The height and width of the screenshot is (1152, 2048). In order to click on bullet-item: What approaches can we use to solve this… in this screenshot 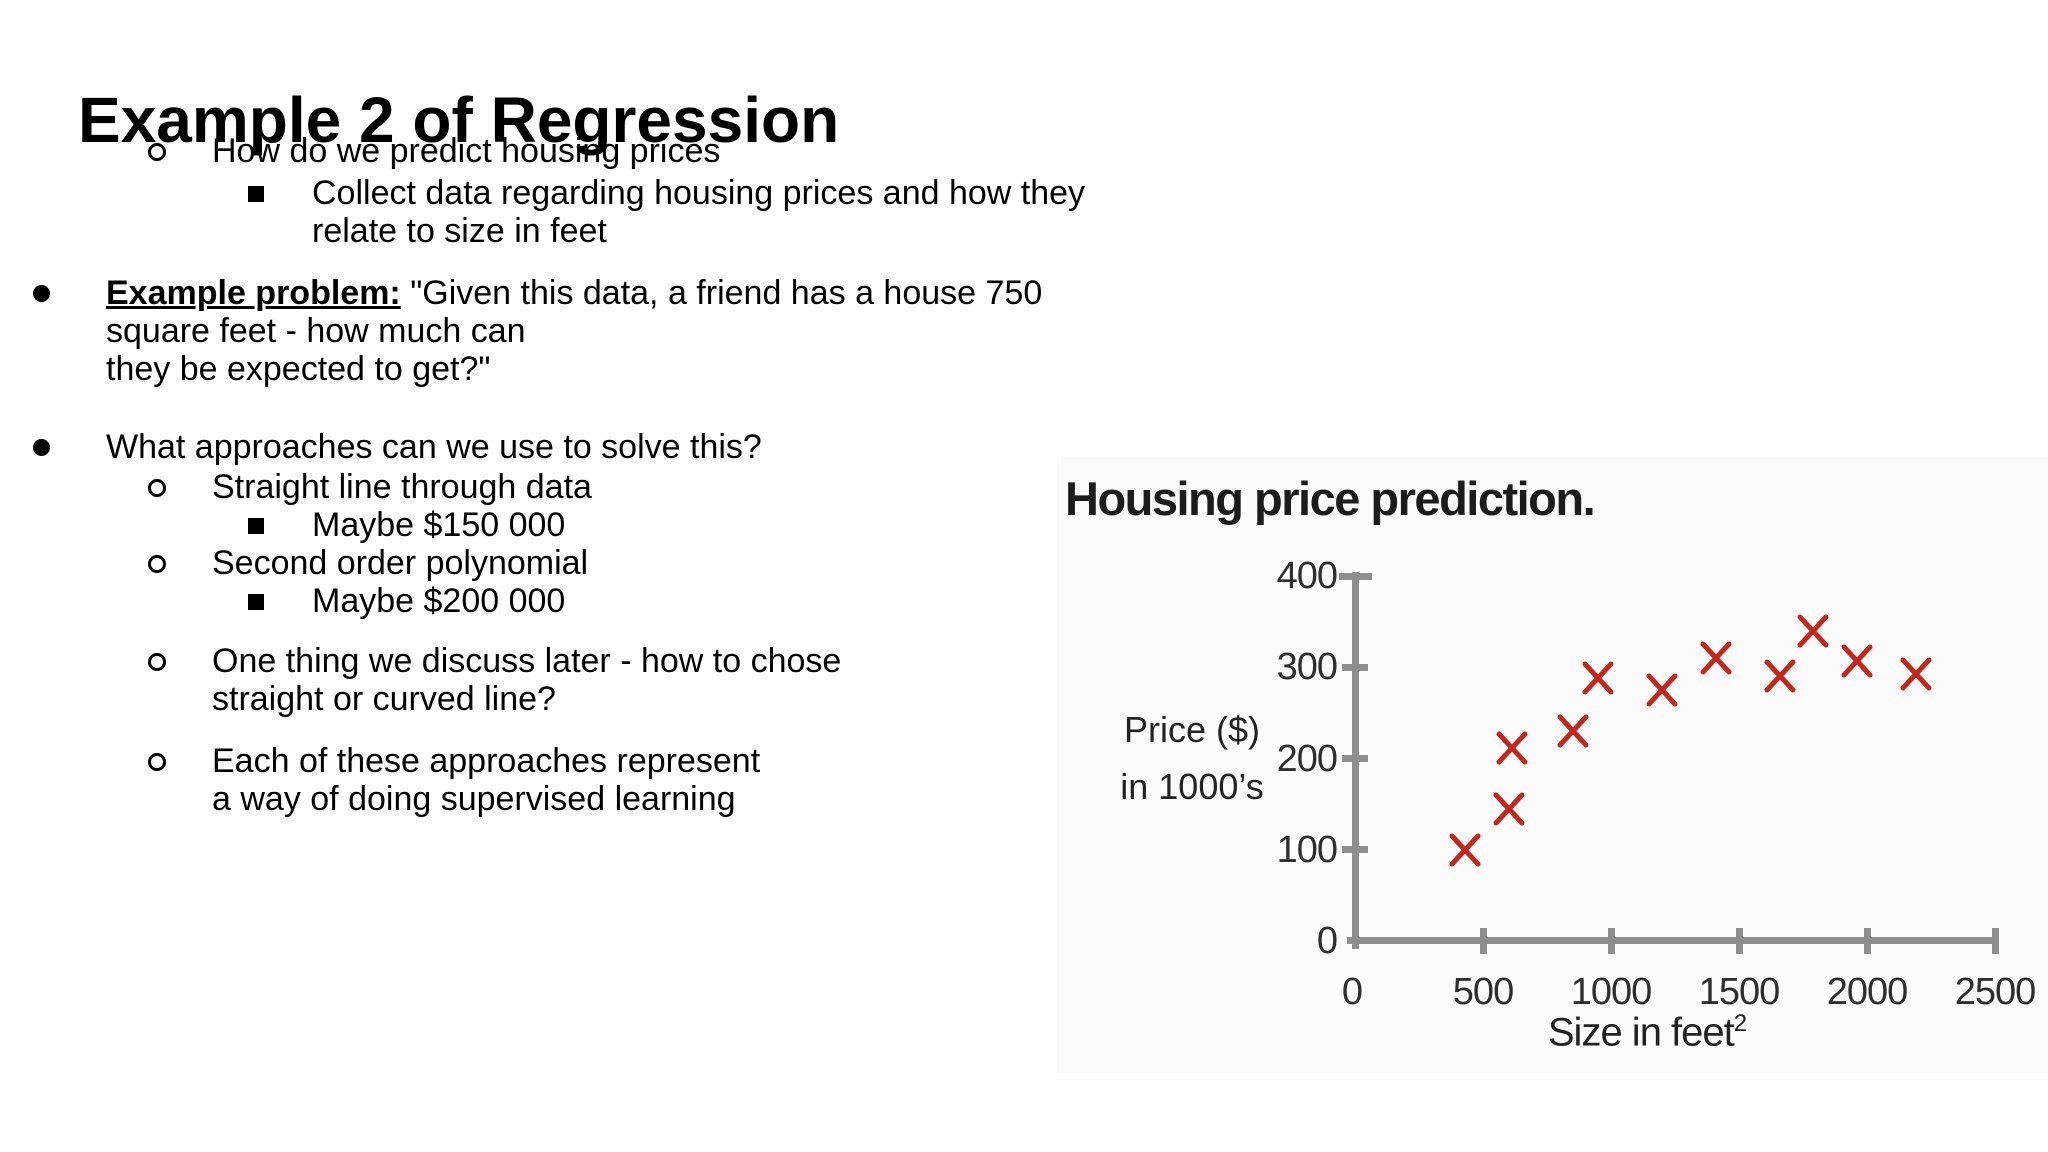, I will do `click(555, 447)`.